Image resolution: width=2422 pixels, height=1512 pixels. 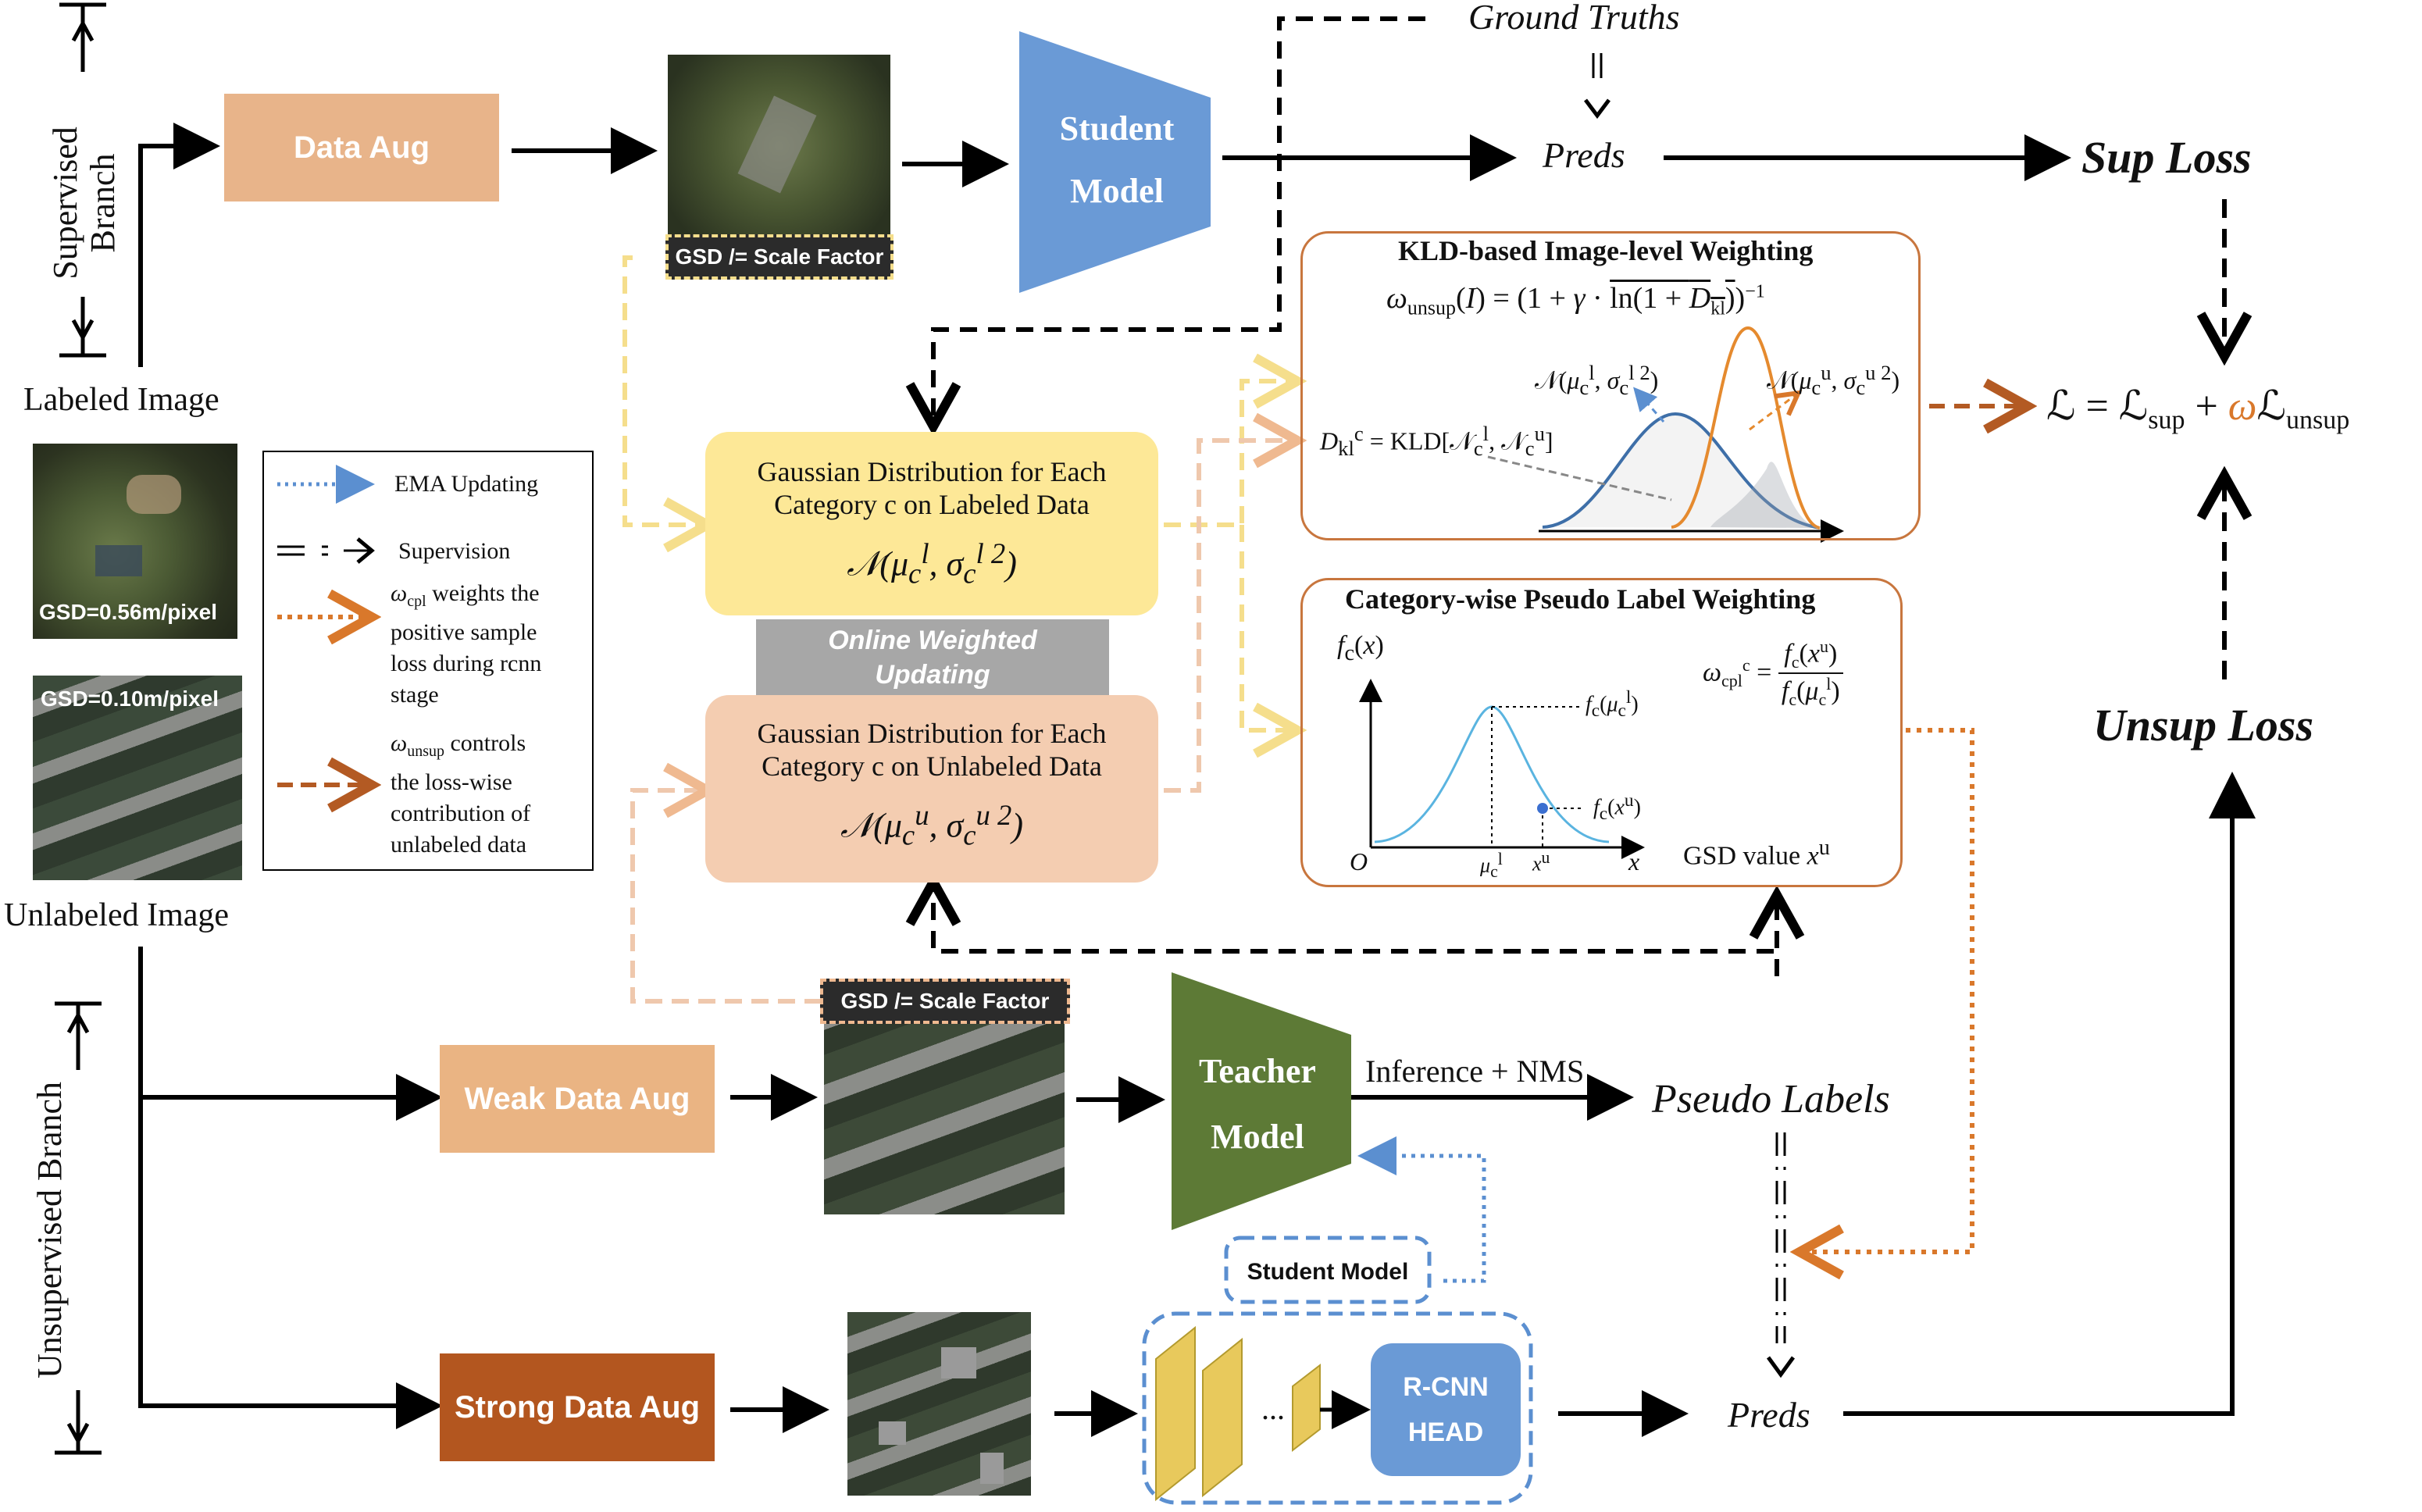 I want to click on student-model-label: Student Model, so click(x=1117, y=160).